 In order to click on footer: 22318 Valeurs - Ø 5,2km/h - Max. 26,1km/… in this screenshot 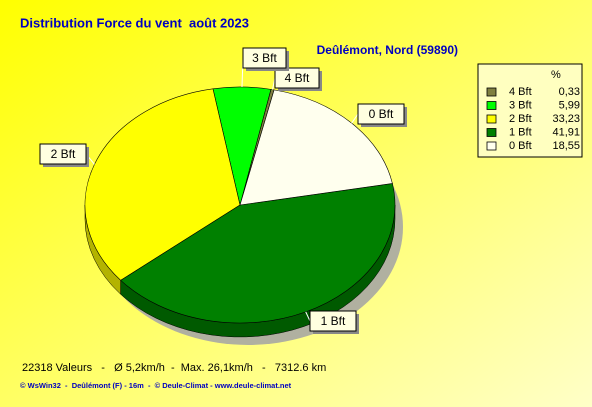, I will do `click(174, 368)`.